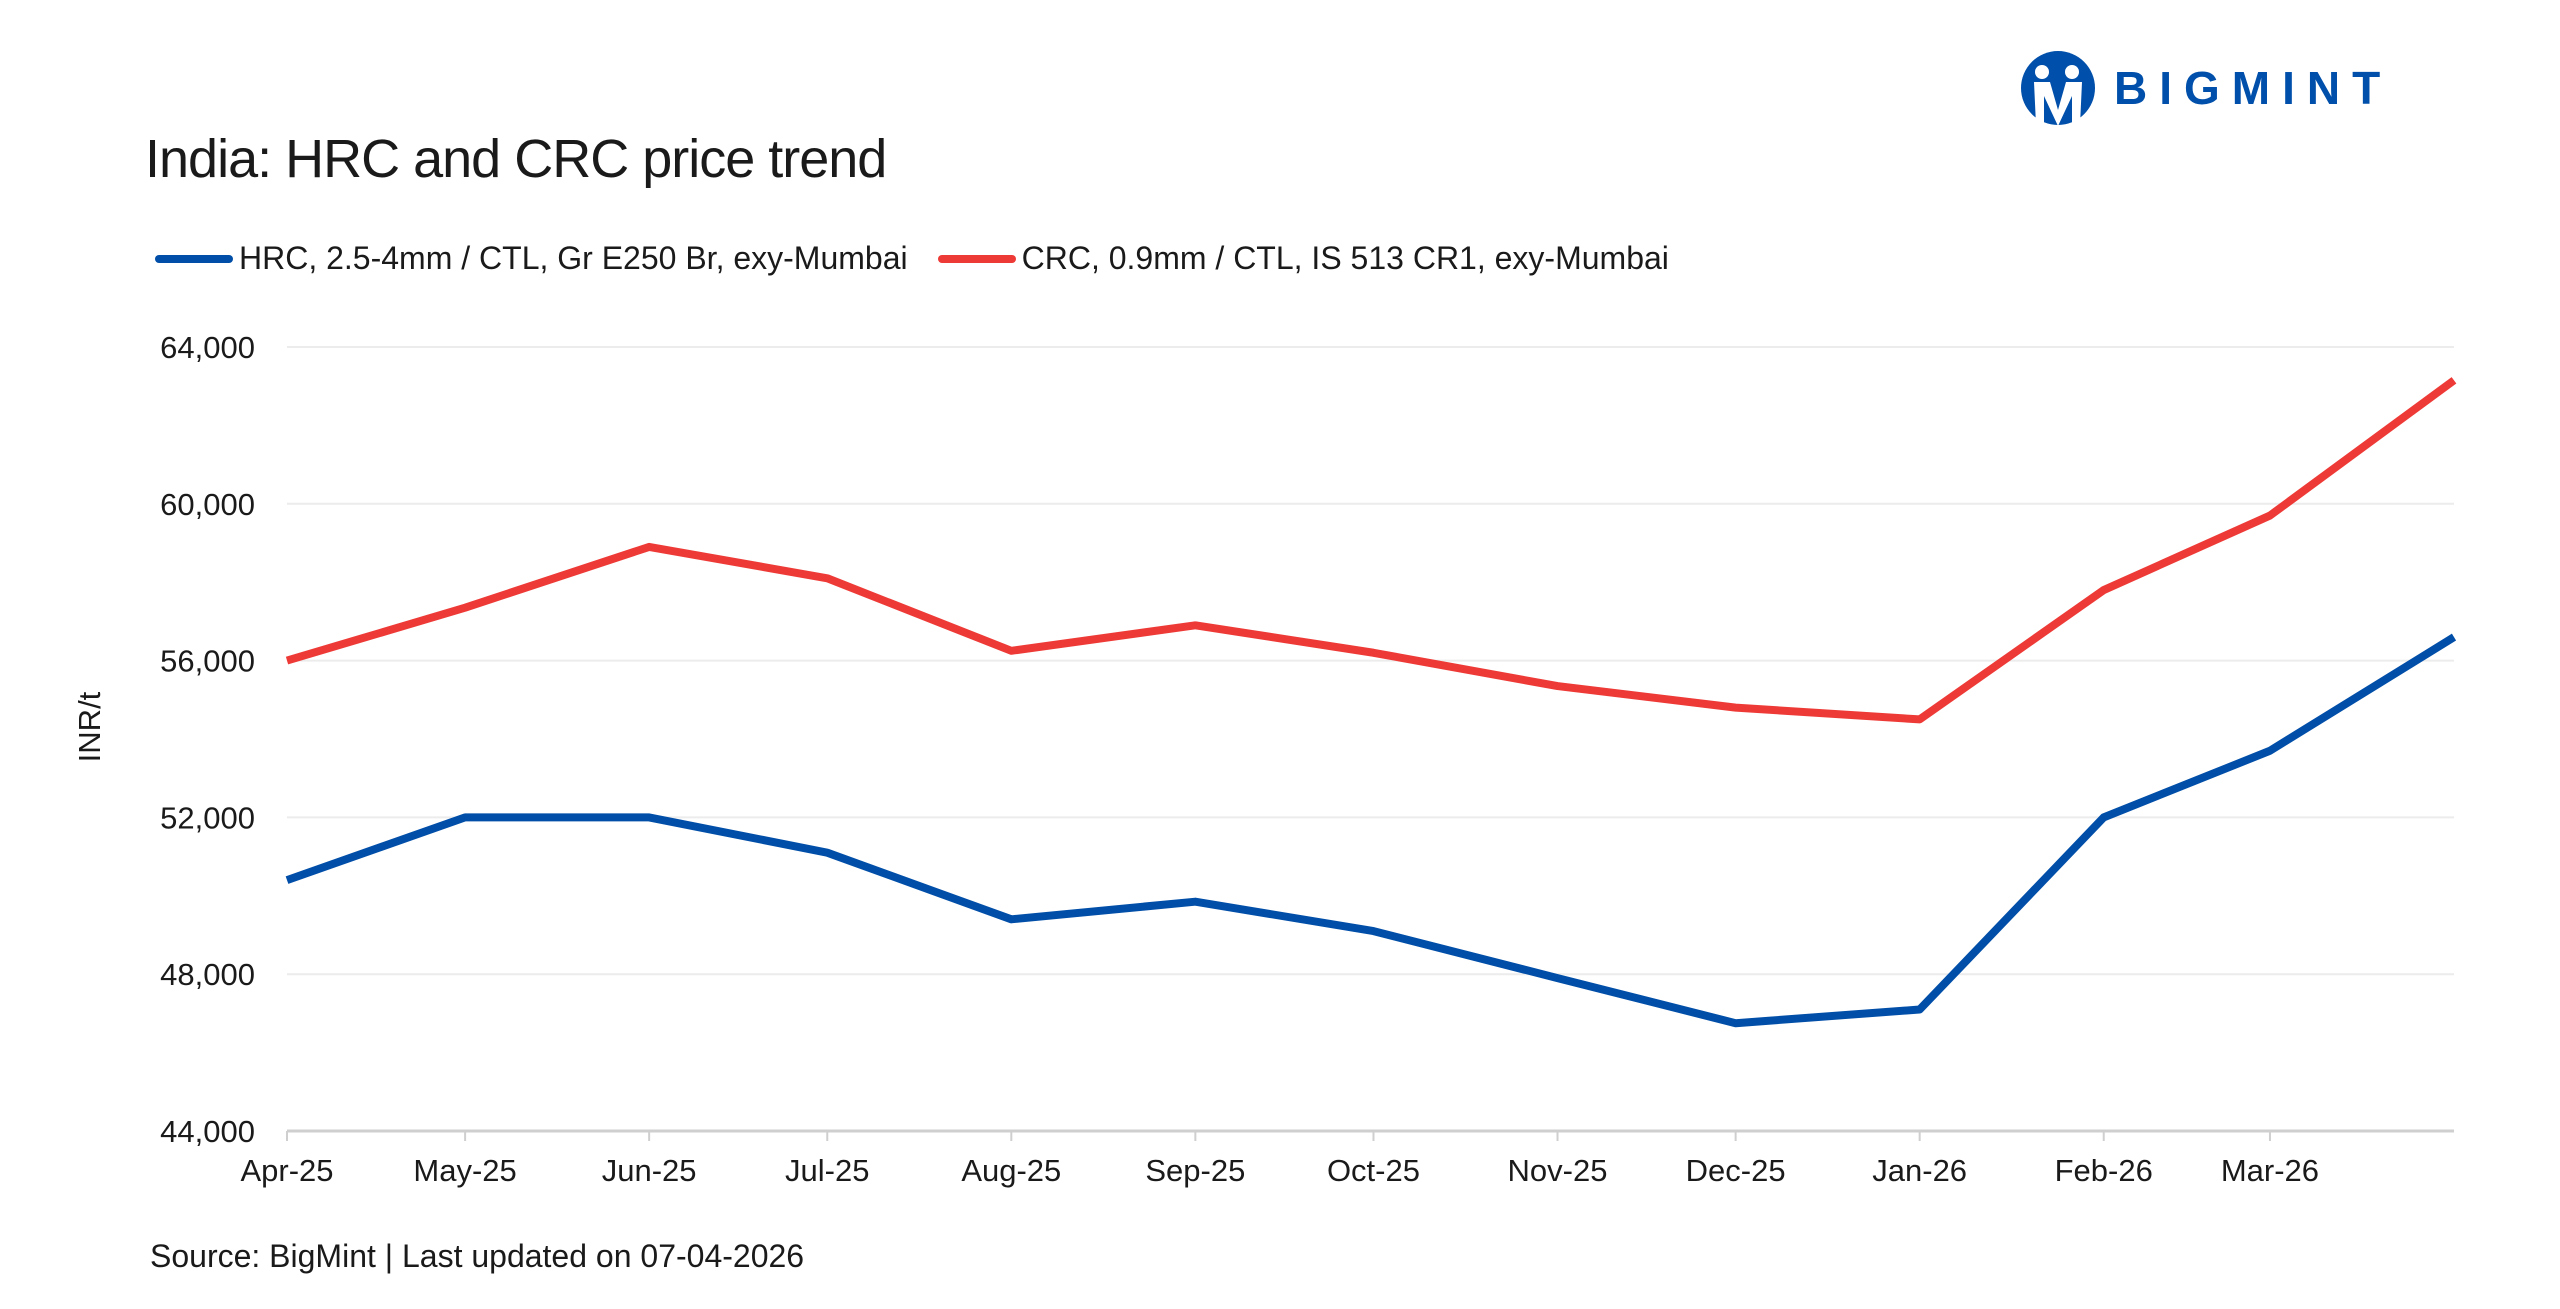 This screenshot has width=2560, height=1309. What do you see at coordinates (207, 974) in the screenshot?
I see `y-tick-label: 48,000` at bounding box center [207, 974].